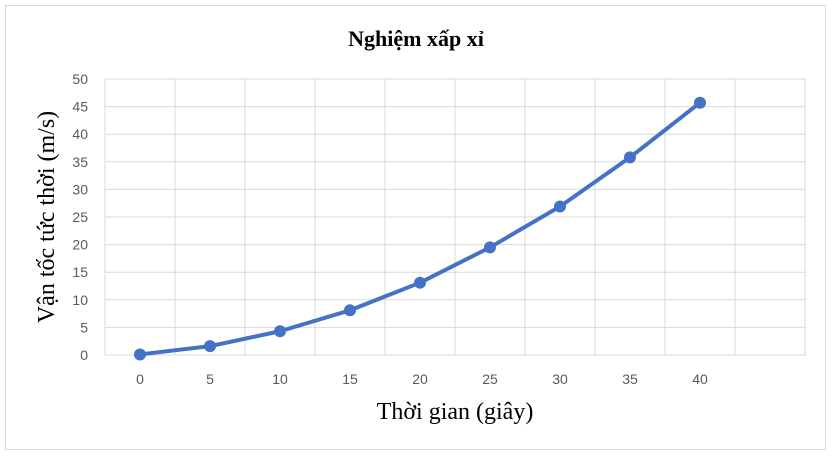  I want to click on y-tick-label: 10, so click(80, 300).